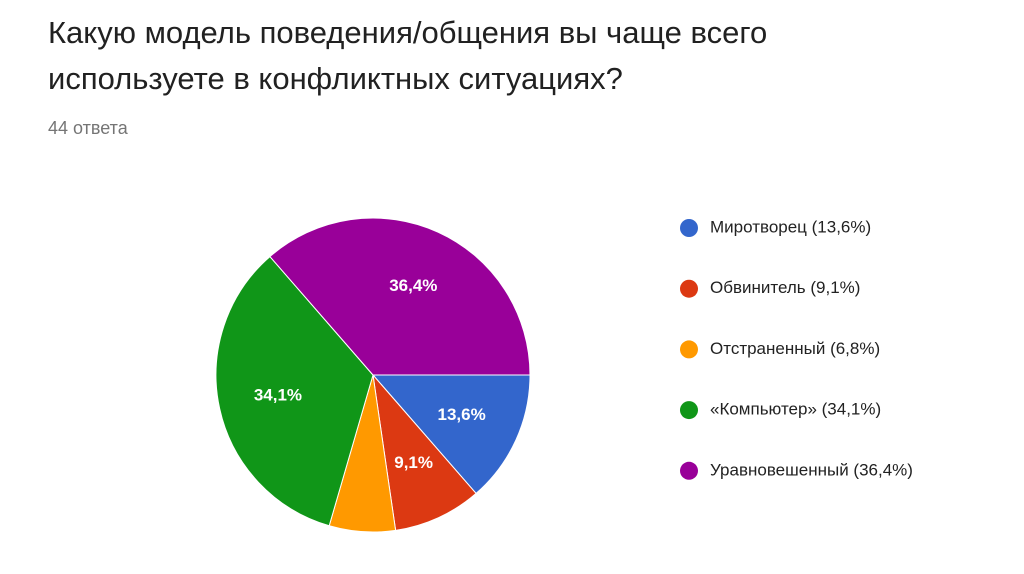  I want to click on data-label: 34,1%, so click(278, 394).